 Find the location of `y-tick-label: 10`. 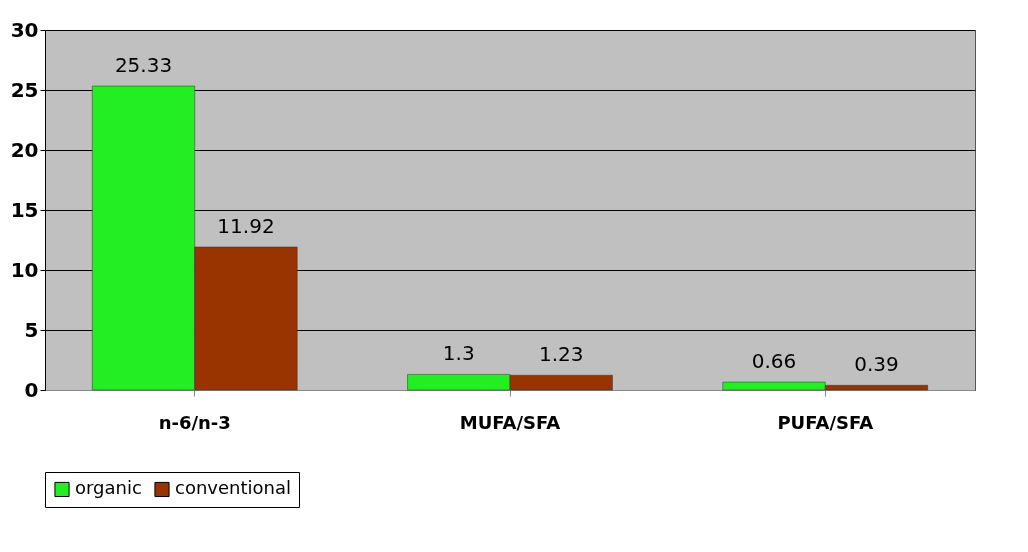

y-tick-label: 10 is located at coordinates (24, 269).